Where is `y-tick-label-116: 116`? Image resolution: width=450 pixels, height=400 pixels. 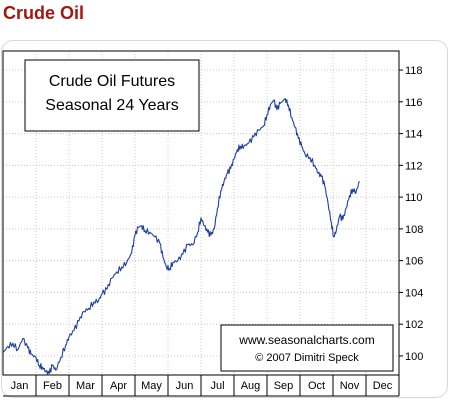 y-tick-label-116: 116 is located at coordinates (414, 103).